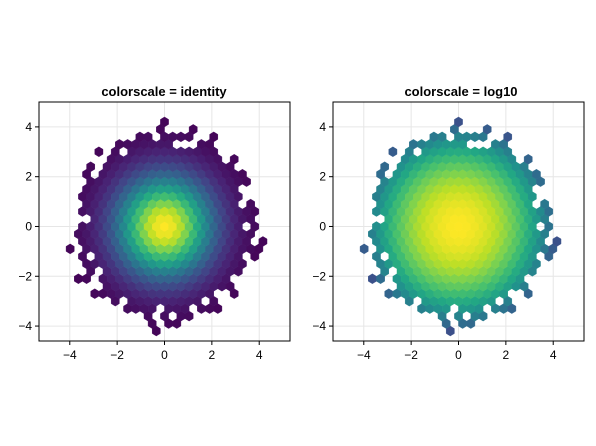 The height and width of the screenshot is (446, 596). Describe the element at coordinates (164, 91) in the screenshot. I see `chart-title: colorscale = identity` at that location.